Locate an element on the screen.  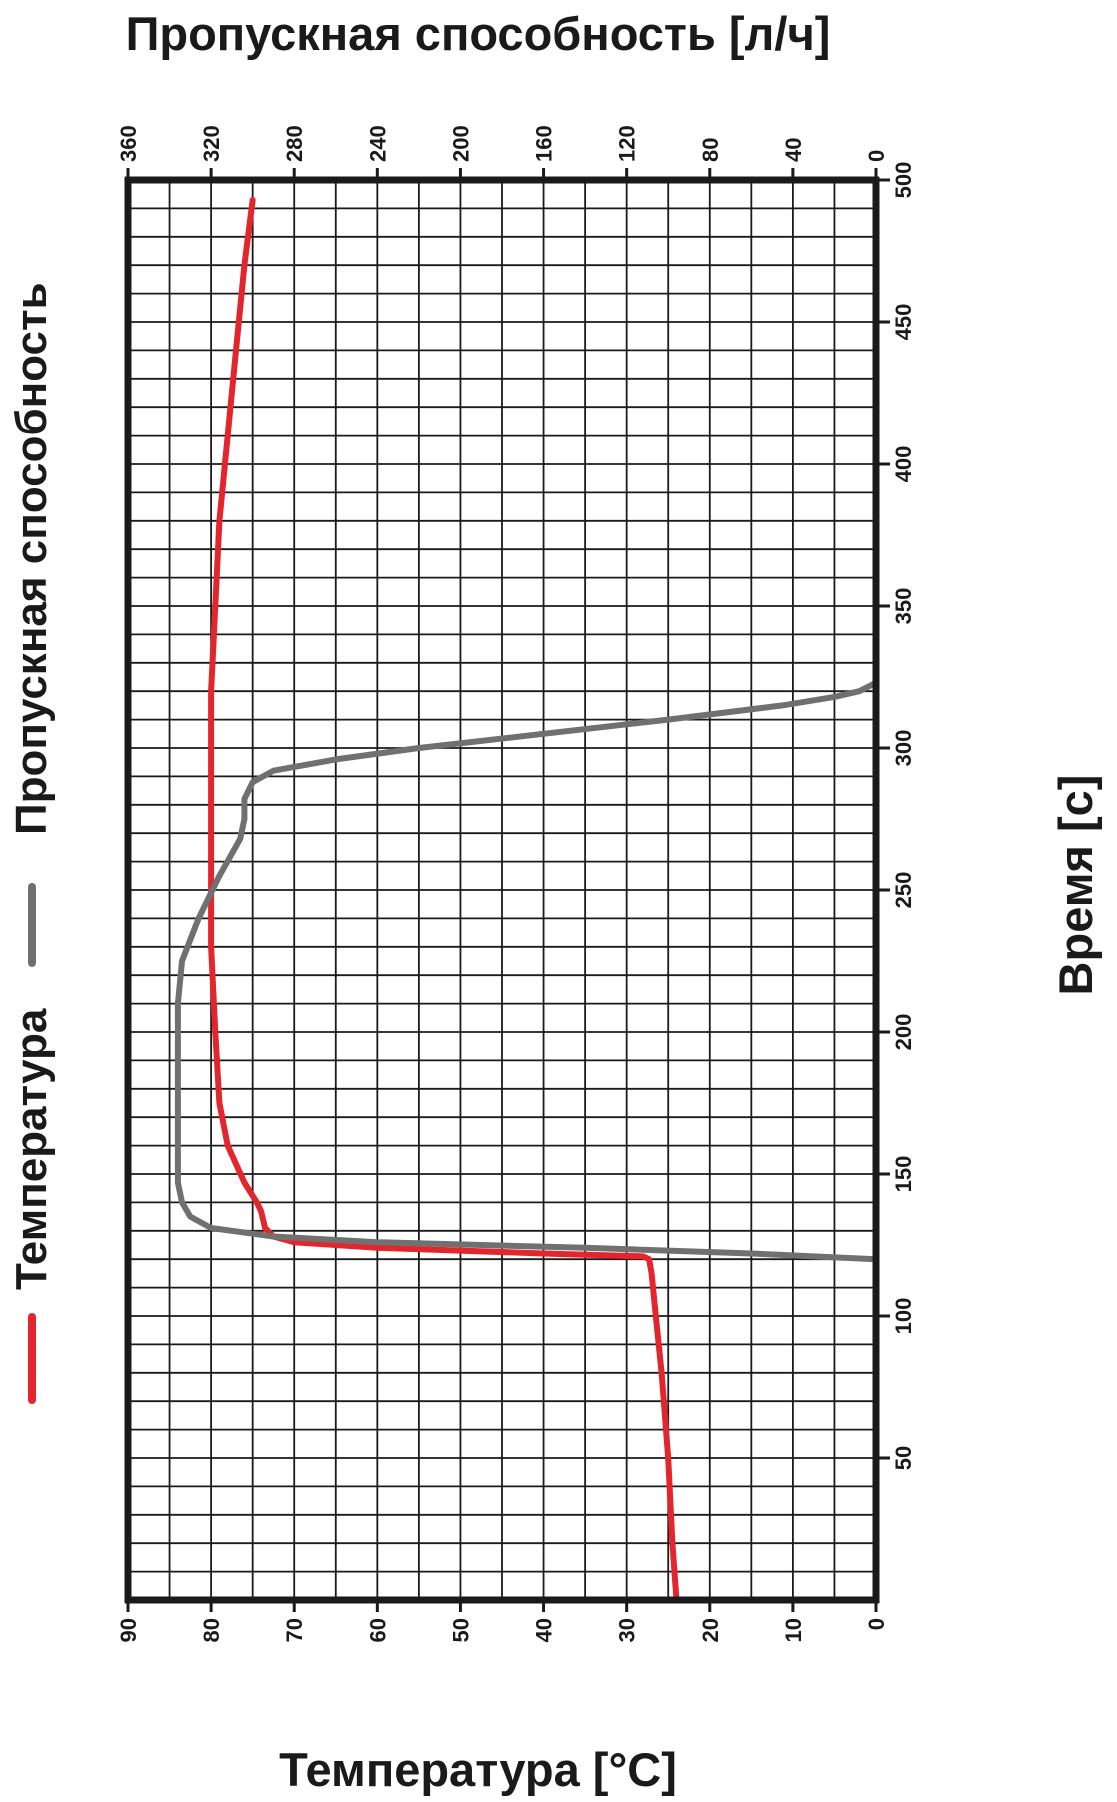
x-tick-label: 350 is located at coordinates (903, 606).